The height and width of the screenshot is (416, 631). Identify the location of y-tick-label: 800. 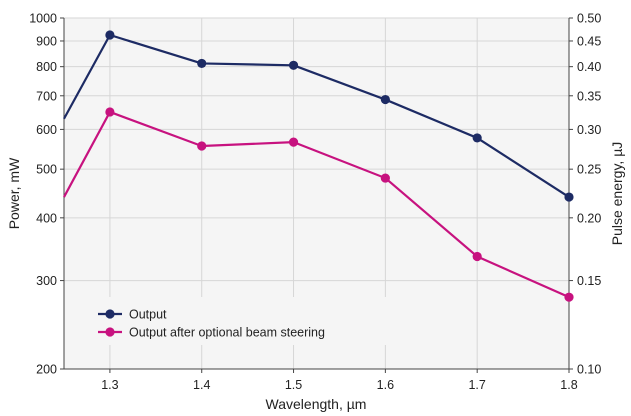
(46, 67).